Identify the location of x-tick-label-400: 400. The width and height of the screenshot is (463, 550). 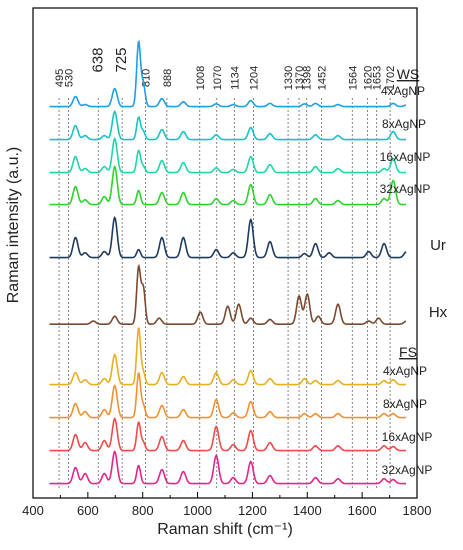
(33, 510).